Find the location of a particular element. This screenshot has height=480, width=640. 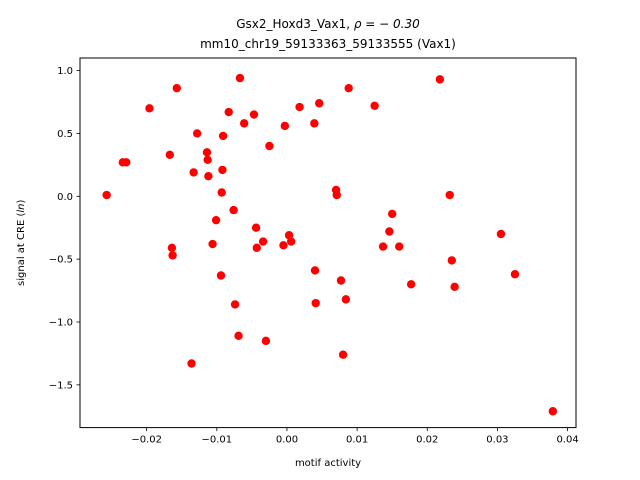

x-axis-ticks: −0.02 −0.01 0.00 0.01 0.02 0.03 0.04 is located at coordinates (355, 436).